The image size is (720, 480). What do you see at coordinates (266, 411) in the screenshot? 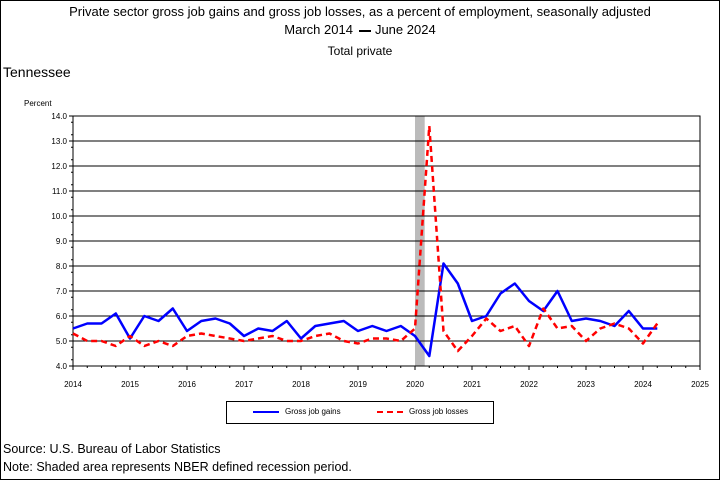
I see `legend-swatch-gains` at bounding box center [266, 411].